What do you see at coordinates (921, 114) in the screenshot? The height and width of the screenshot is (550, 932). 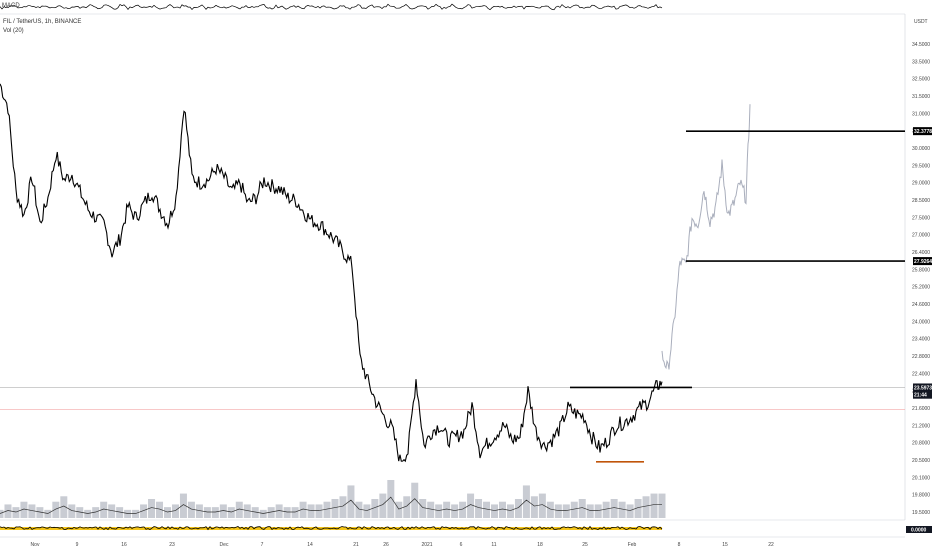 I see `price-tick: 31.0000` at bounding box center [921, 114].